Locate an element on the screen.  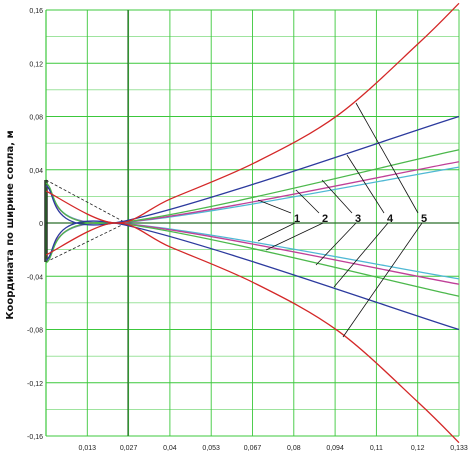
callout-label: 3 is located at coordinates (358, 219).